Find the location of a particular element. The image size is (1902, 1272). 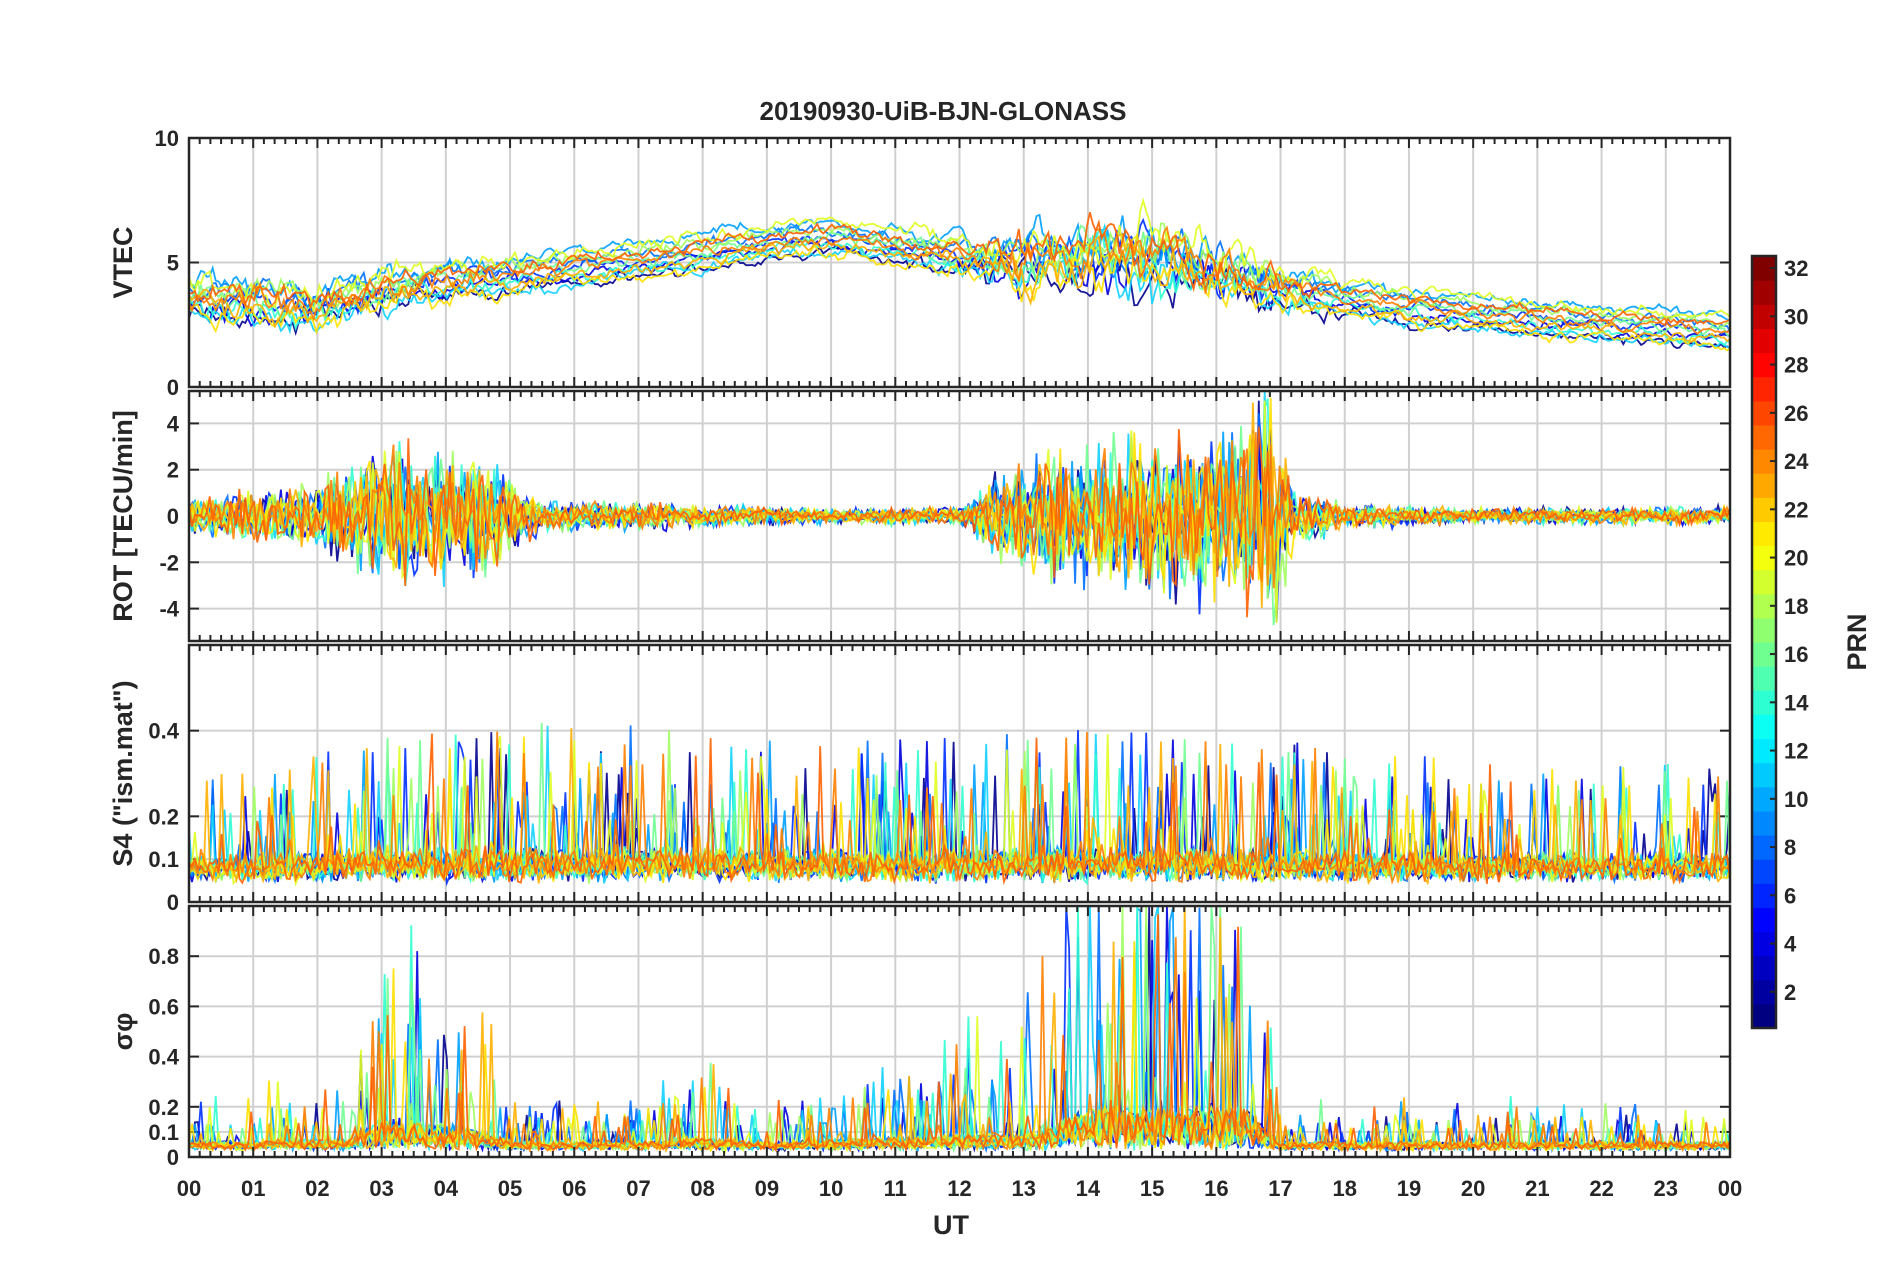

x-tick-label: 19 is located at coordinates (1409, 1188).